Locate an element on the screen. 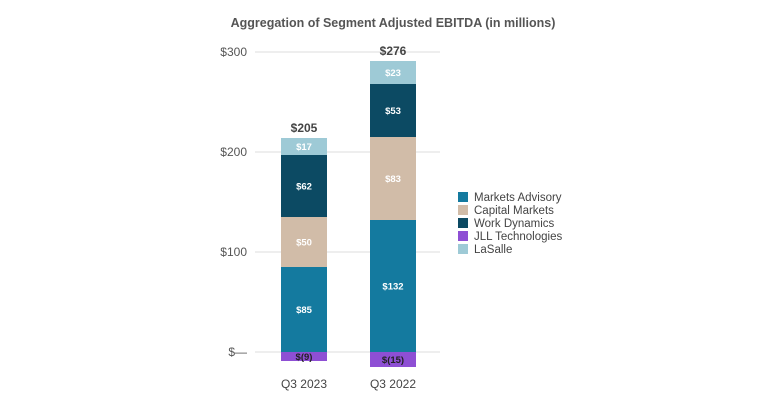  y-tick-label: $300 is located at coordinates (233, 52).